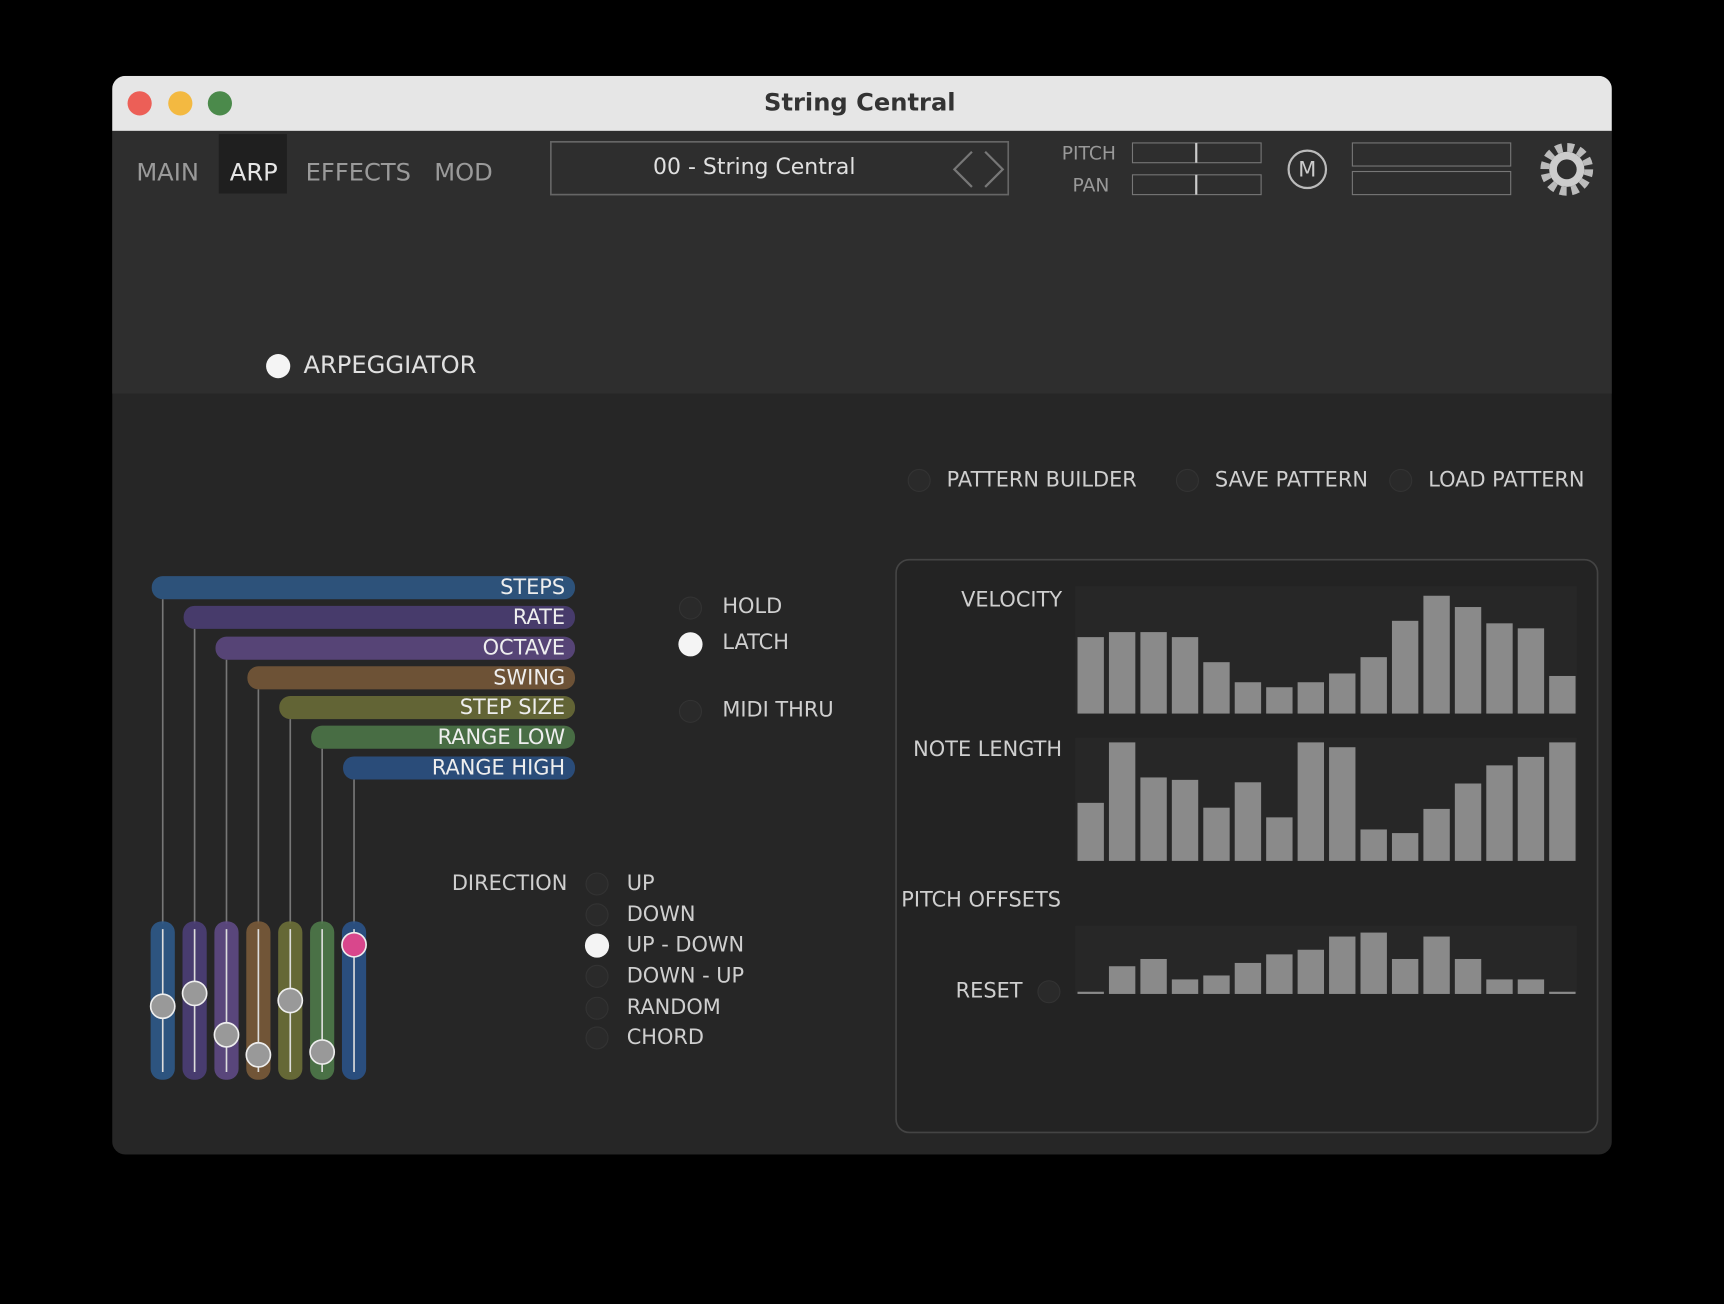 This screenshot has width=1724, height=1304. I want to click on minimize-button, so click(180, 103).